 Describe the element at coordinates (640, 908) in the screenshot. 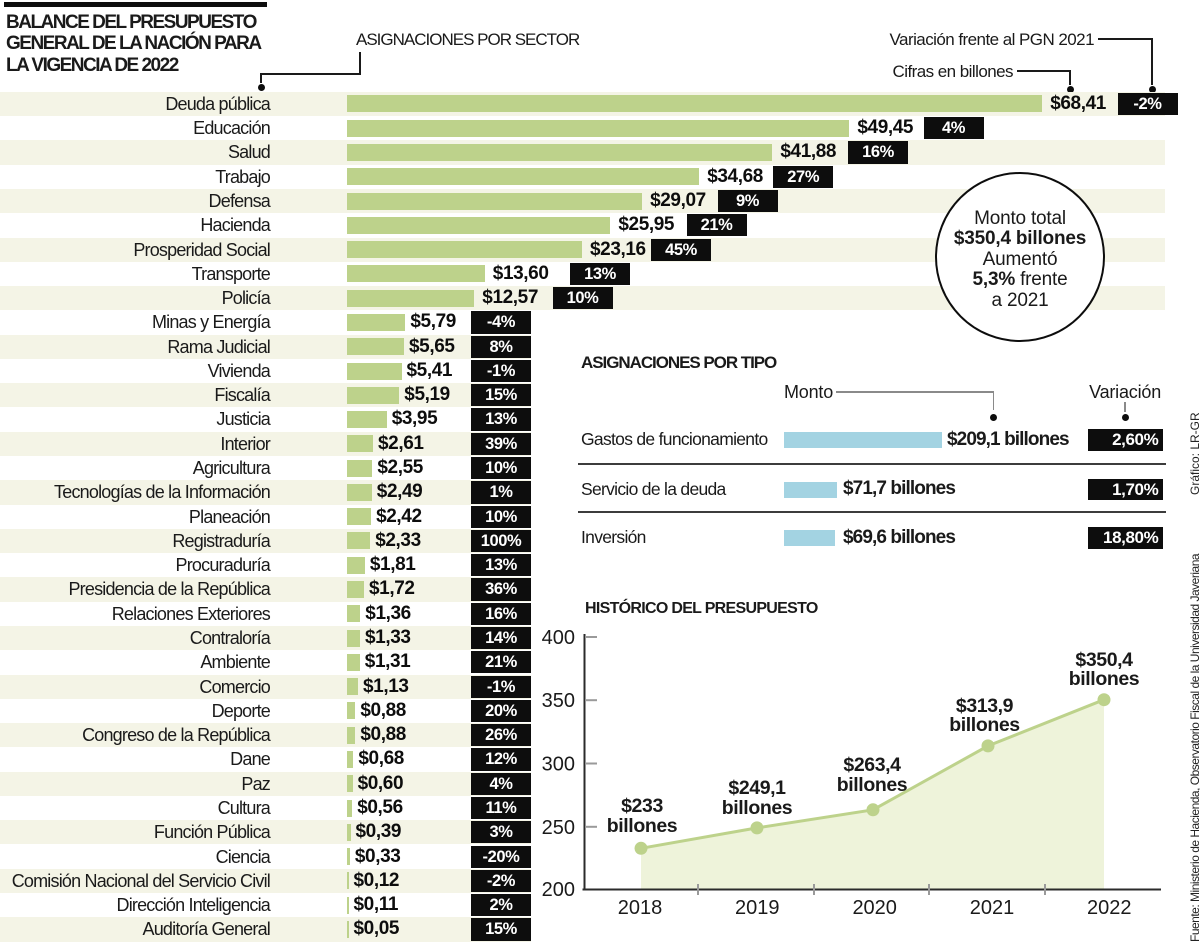

I see `svg-text: 2018` at that location.